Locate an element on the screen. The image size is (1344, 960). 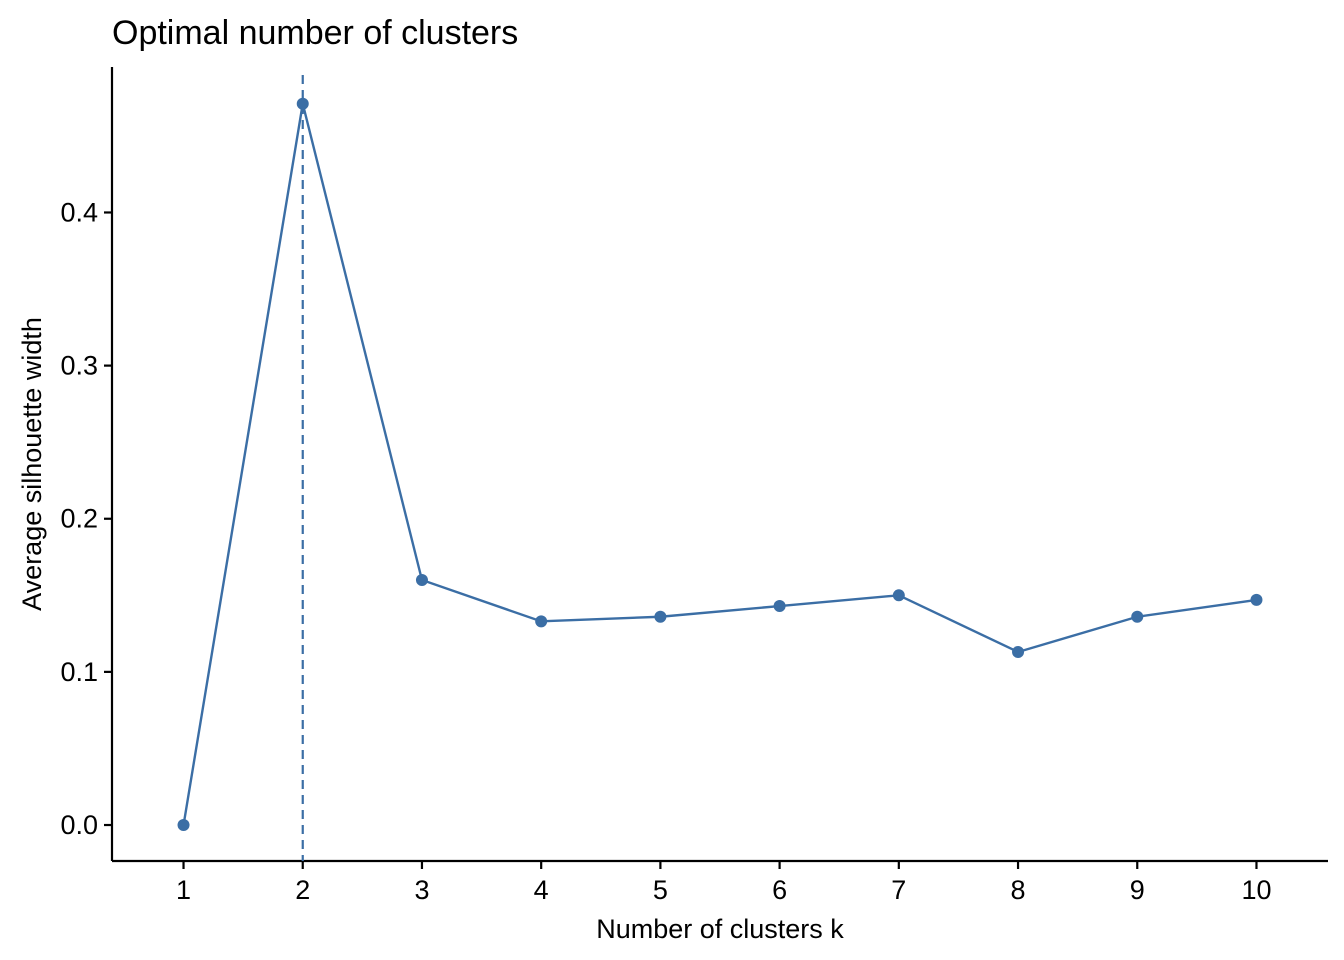
x-tick-label: 3 is located at coordinates (421, 890).